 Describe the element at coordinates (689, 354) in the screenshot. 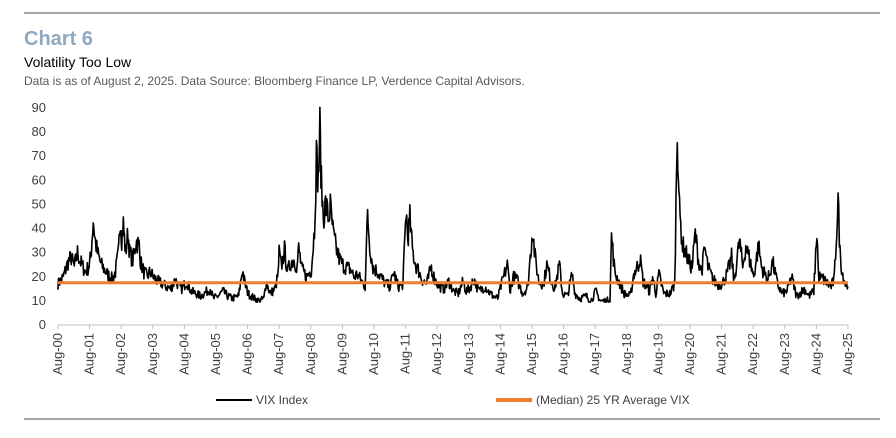

I see `x-tick-label: Aug-20` at that location.